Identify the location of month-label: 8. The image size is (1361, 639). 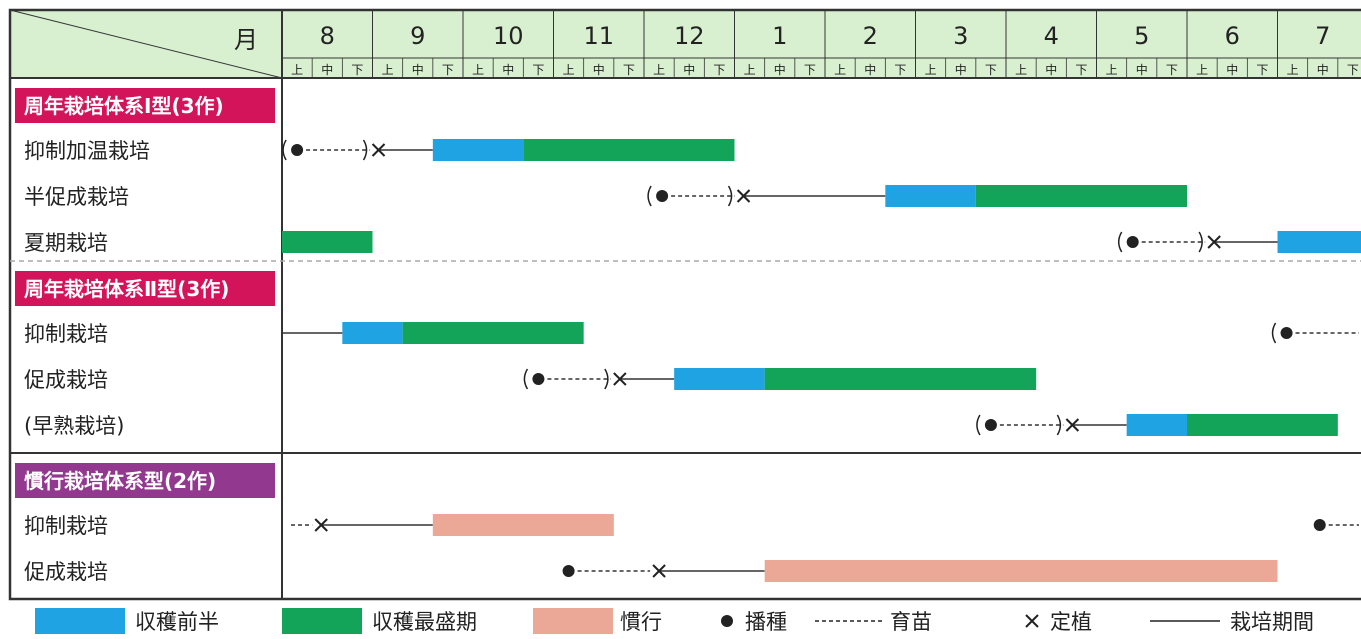
(327, 36).